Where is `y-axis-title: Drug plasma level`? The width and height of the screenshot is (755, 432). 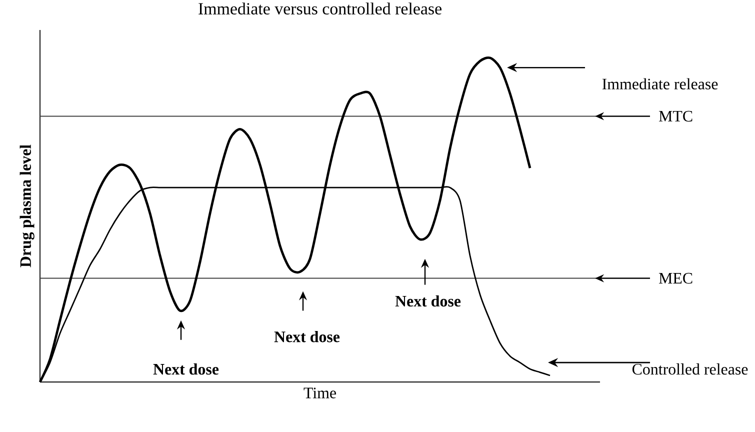
y-axis-title: Drug plasma level is located at coordinates (27, 206).